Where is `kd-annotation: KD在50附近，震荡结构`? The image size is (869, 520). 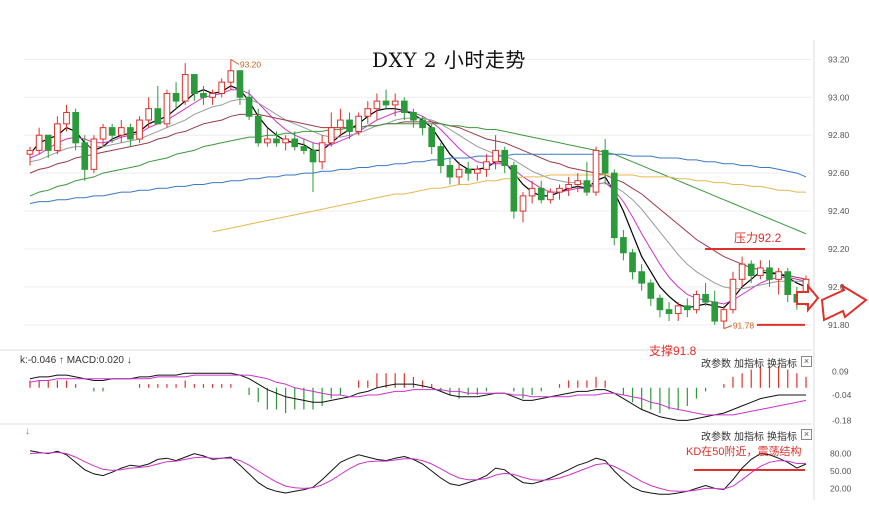
kd-annotation: KD在50附近，震荡结构 is located at coordinates (744, 452).